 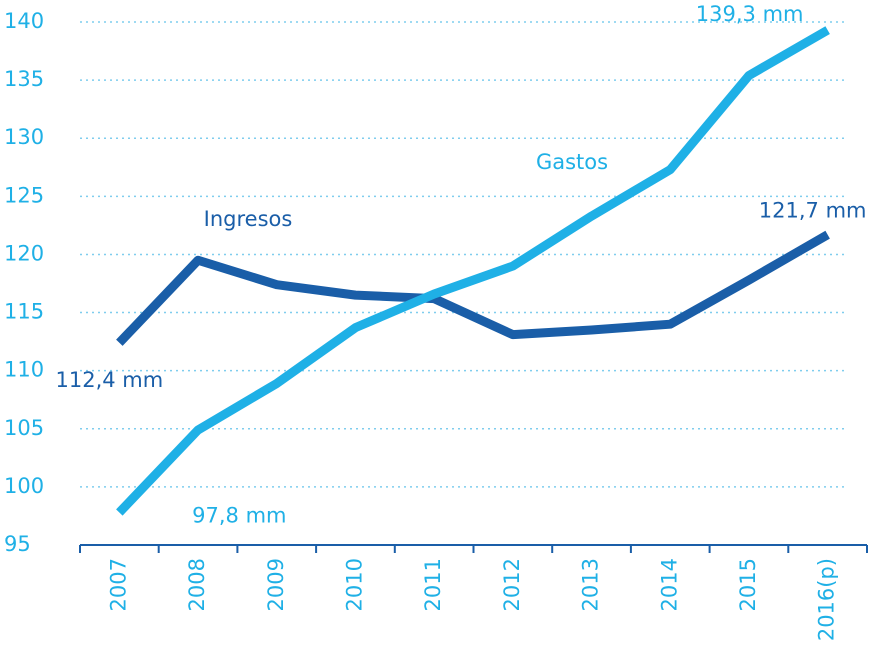 What do you see at coordinates (24, 137) in the screenshot?
I see `y-tick-label: 130` at bounding box center [24, 137].